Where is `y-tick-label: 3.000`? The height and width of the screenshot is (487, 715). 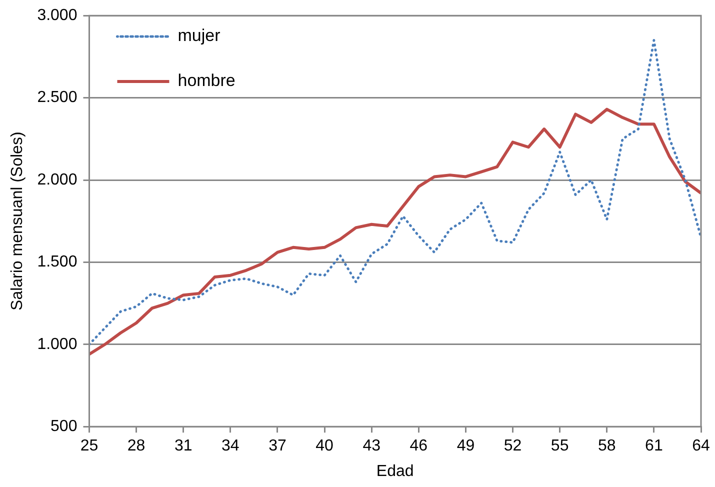 y-tick-label: 3.000 is located at coordinates (57, 15).